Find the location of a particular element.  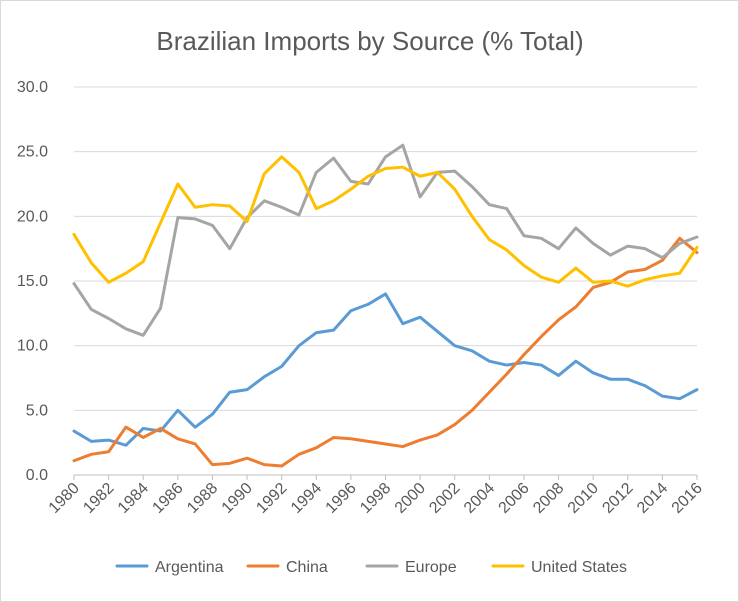

x-tick-label: 1996 is located at coordinates (341, 498).